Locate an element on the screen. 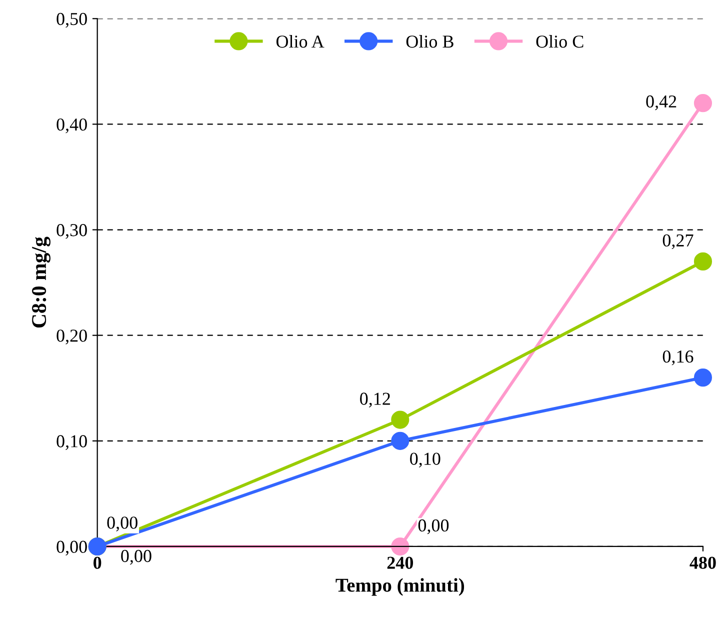 Image resolution: width=721 pixels, height=621 pixels. y-axis-title: C8:0 mg/g is located at coordinates (41, 282).